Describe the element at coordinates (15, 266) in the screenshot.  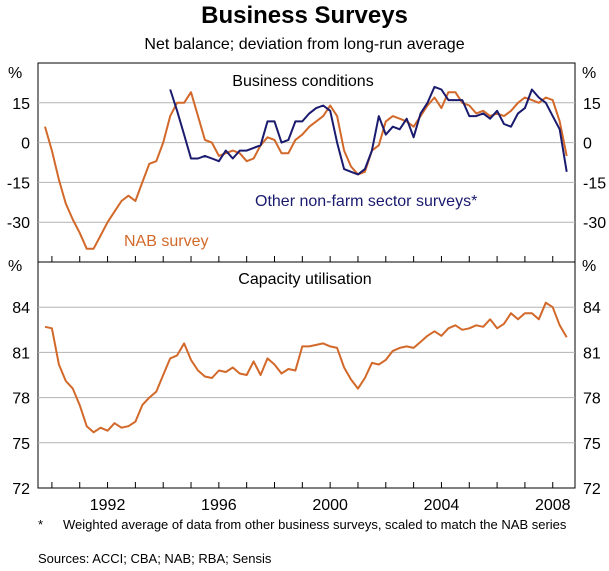
I see `y-unit-left-bottom: %` at that location.